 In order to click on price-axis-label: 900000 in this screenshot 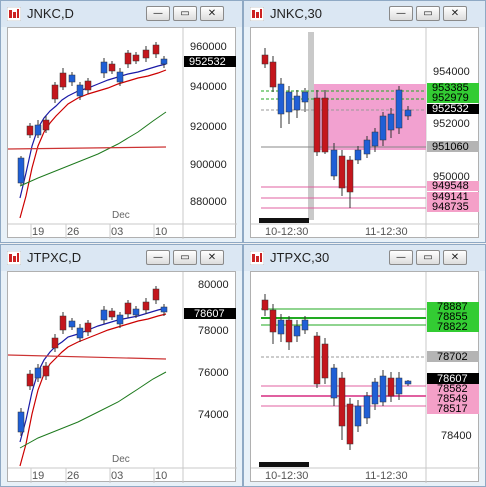, I will do `click(208, 165)`.